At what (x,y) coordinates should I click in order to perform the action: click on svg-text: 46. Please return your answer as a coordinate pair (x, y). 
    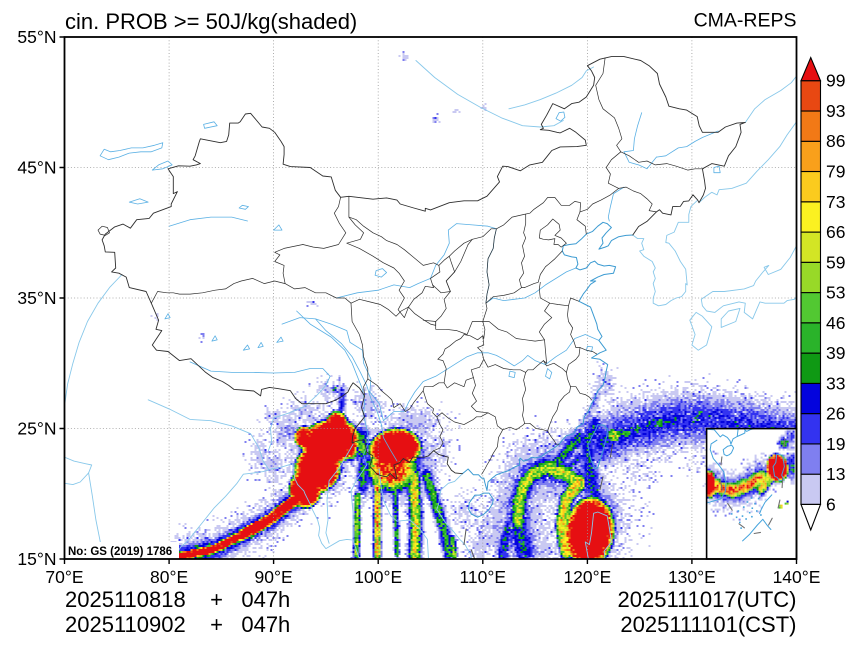
    Looking at the image, I should click on (835, 323).